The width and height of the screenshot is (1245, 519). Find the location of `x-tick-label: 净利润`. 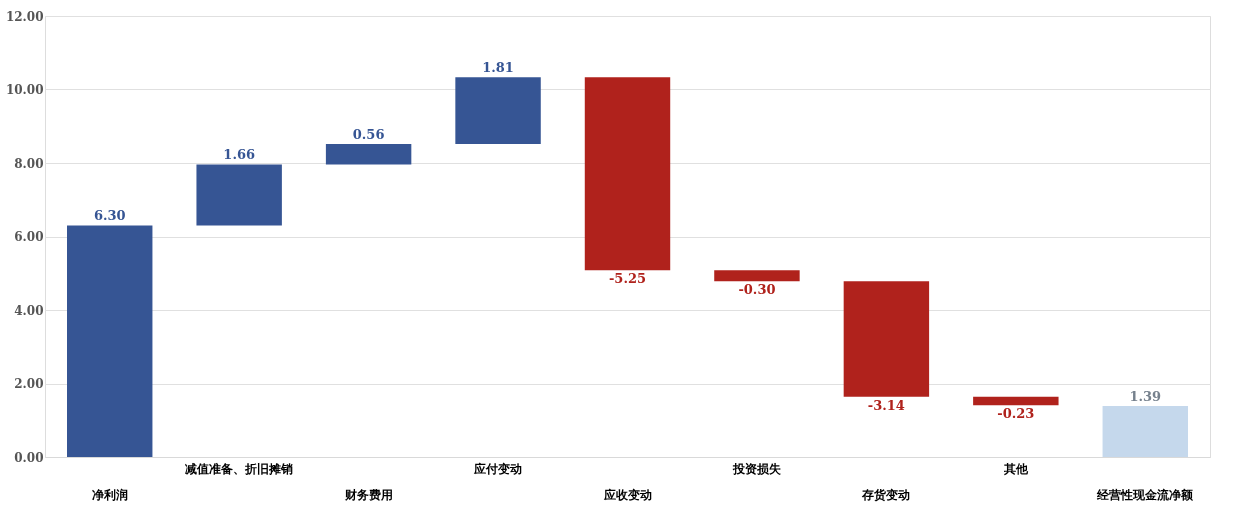

x-tick-label: 净利润 is located at coordinates (109, 494).